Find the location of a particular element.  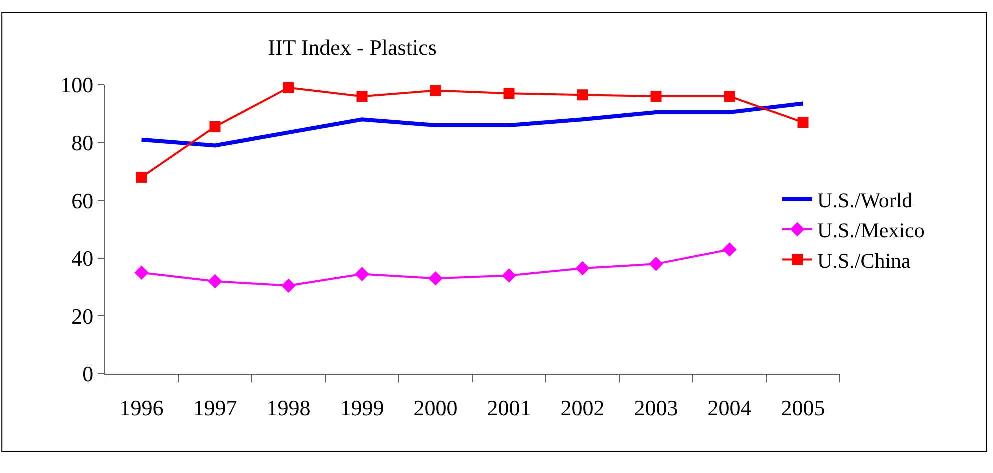

line-series is located at coordinates (473, 125).